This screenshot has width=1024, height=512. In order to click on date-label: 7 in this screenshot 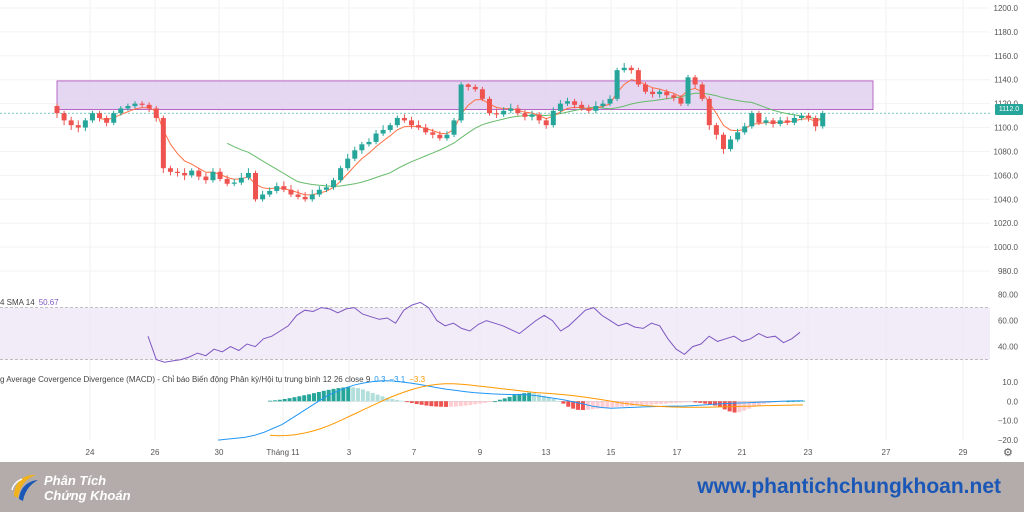, I will do `click(414, 452)`.